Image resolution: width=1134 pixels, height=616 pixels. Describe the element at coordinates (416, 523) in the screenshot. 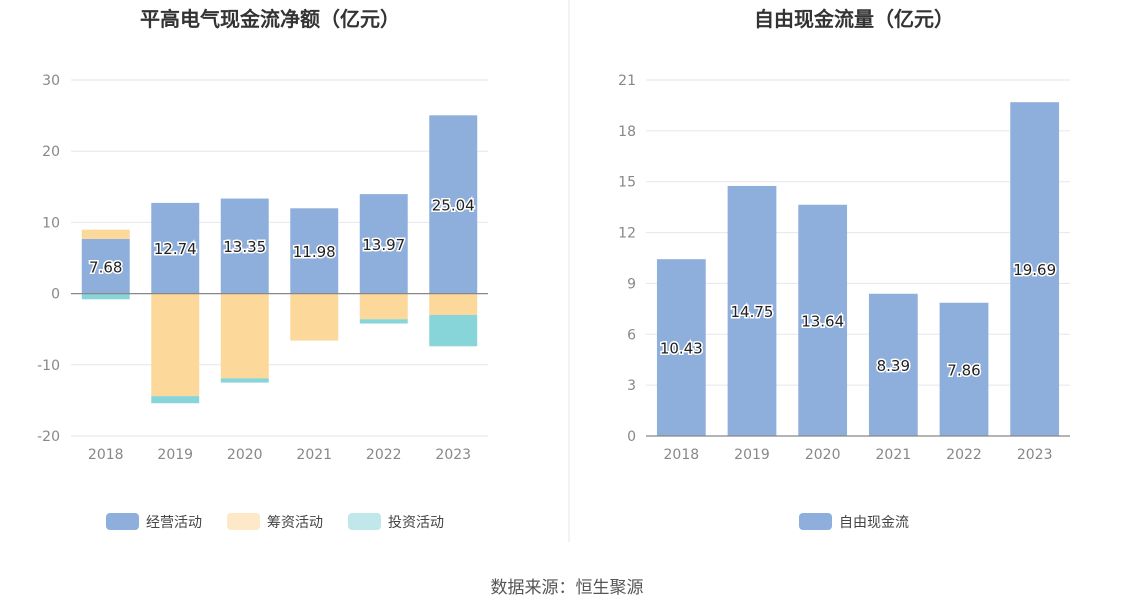

I see `legend-label: 投资活动` at that location.